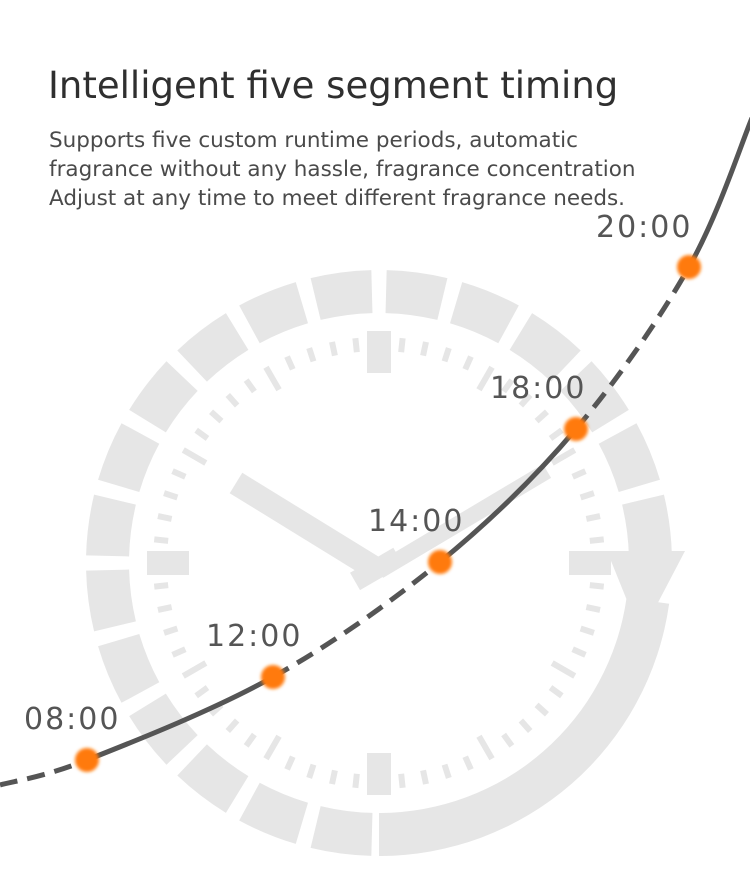 This screenshot has height=891, width=750. I want to click on time-label-2000: 20:00, so click(644, 227).